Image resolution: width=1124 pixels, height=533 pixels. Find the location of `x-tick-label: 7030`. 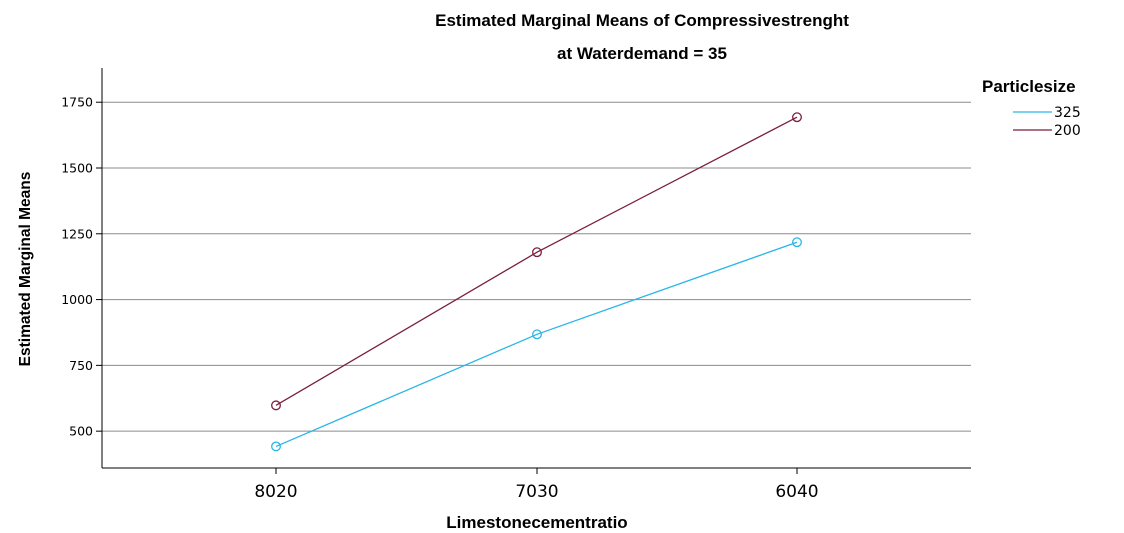

x-tick-label: 7030 is located at coordinates (536, 492).